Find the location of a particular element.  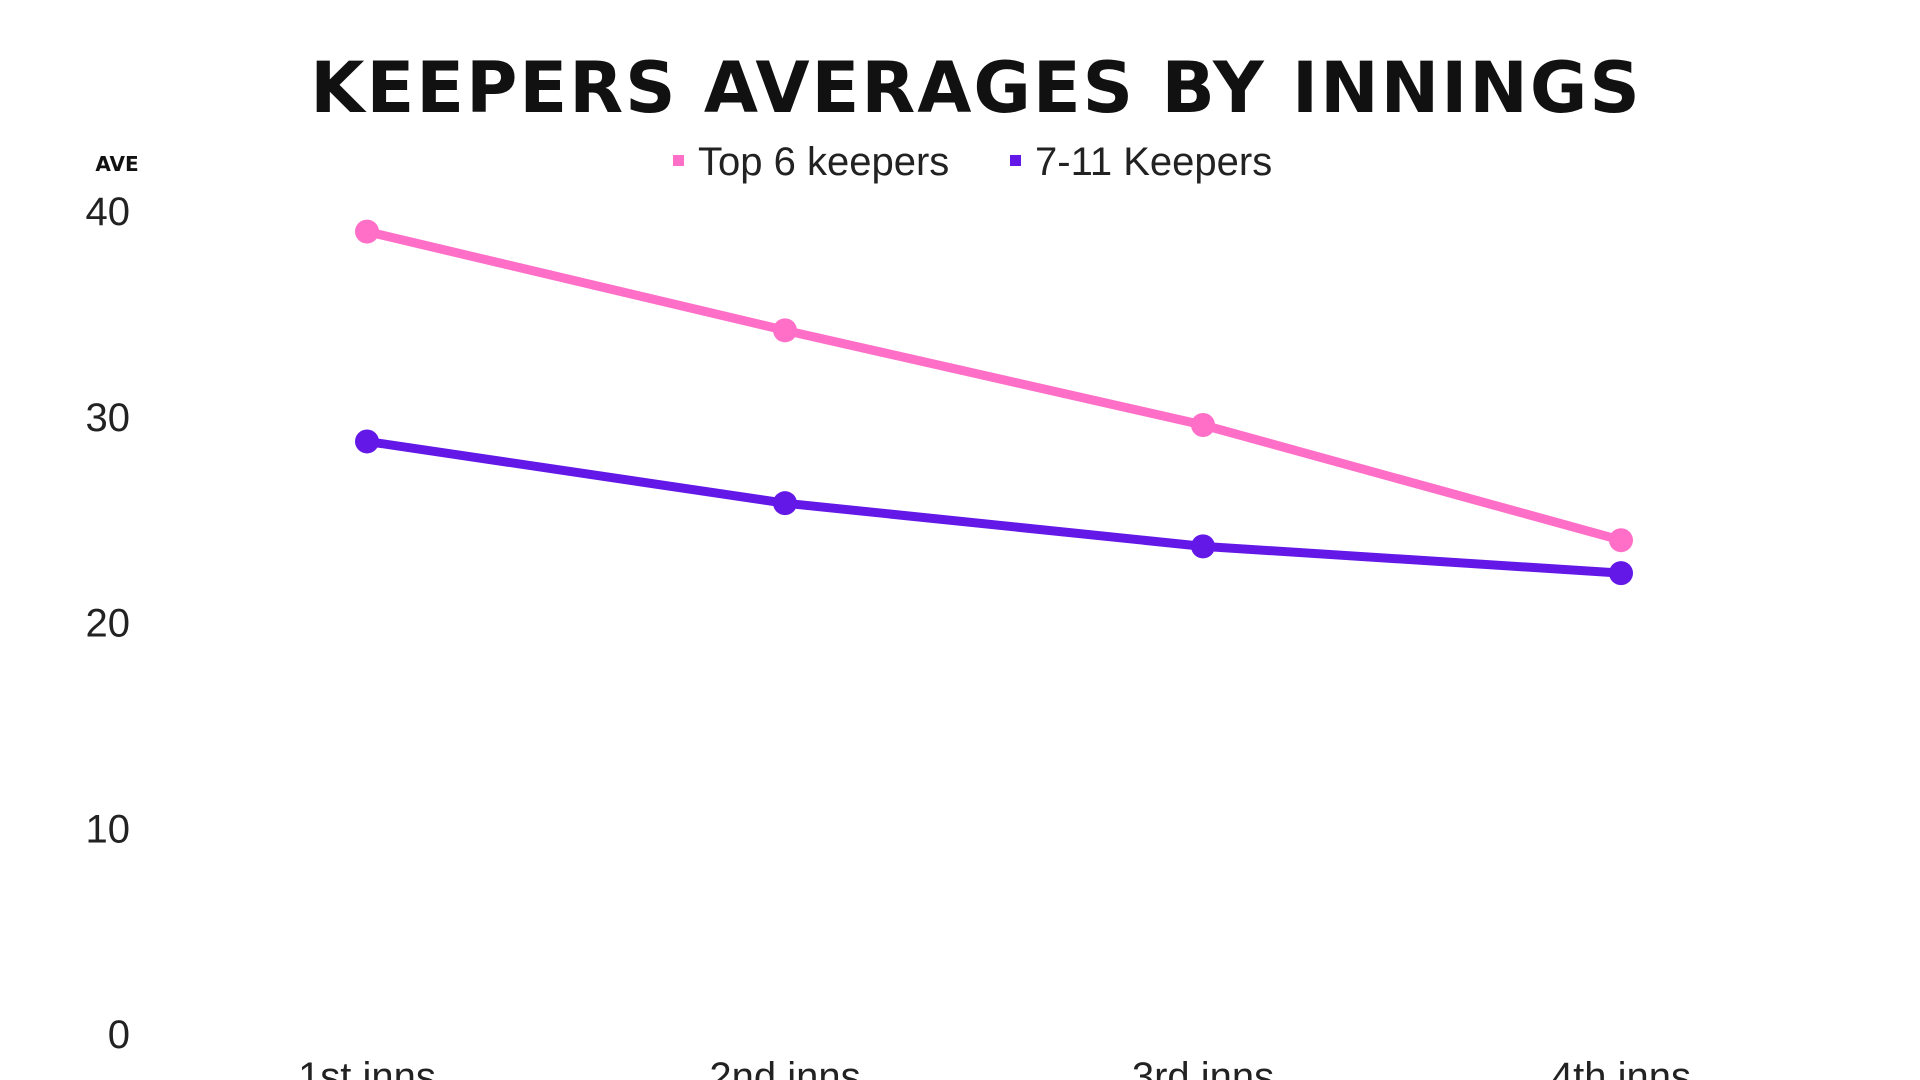

legend-label: Top 6 keepers is located at coordinates (823, 162).